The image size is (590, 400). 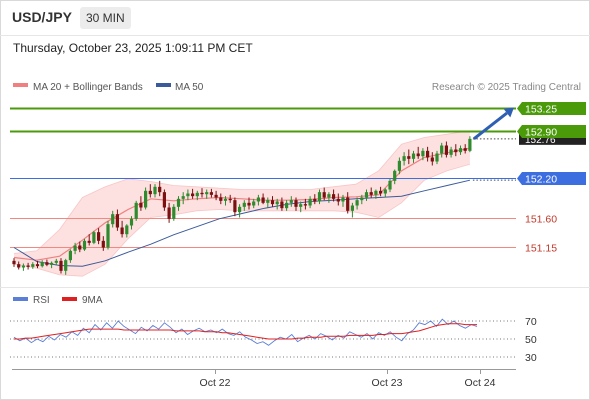 I want to click on legend-swatch-9ma, so click(x=69, y=299).